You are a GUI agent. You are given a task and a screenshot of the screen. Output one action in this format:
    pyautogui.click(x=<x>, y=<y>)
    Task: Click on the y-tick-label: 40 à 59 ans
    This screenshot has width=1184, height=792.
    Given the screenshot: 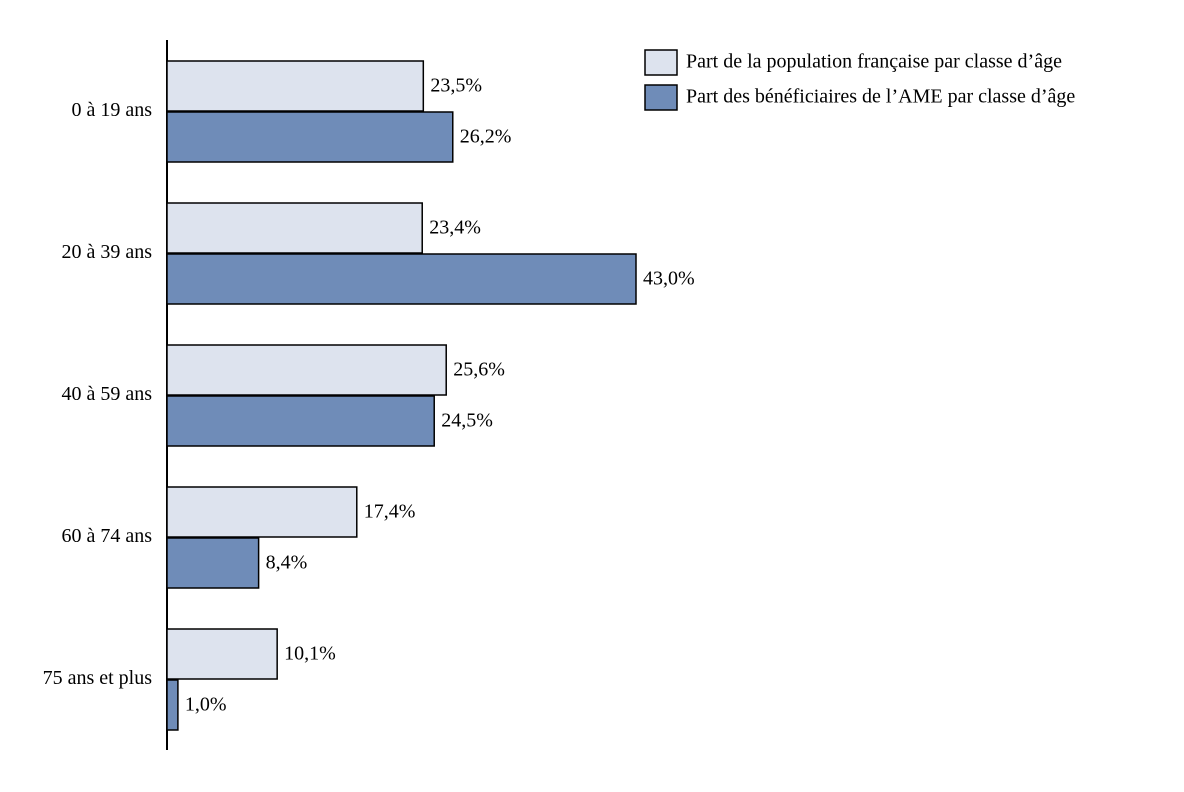 What is the action you would take?
    pyautogui.click(x=106, y=394)
    